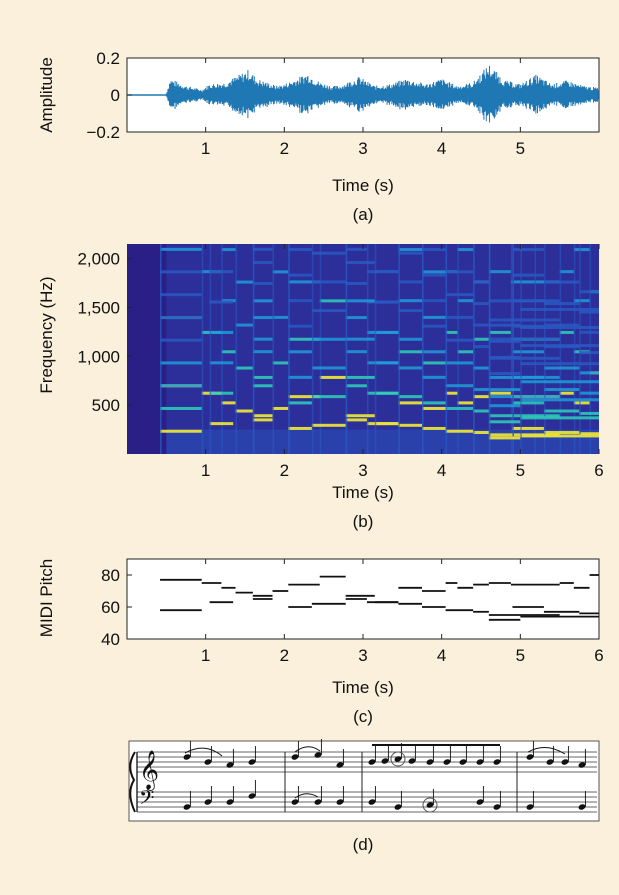 The width and height of the screenshot is (619, 895). Describe the element at coordinates (106, 405) in the screenshot. I see `y-tick-label: 500` at that location.